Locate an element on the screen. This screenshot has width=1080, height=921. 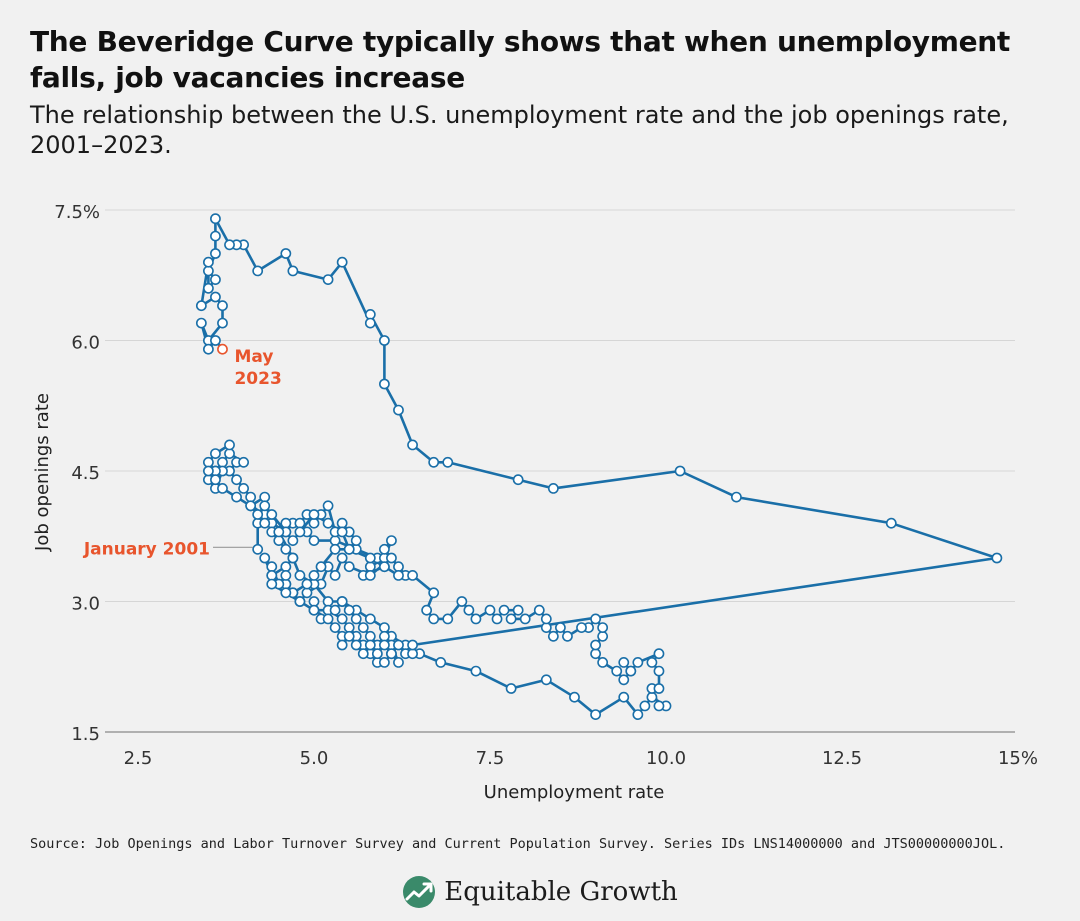
x-tick-label: 7.5 is located at coordinates (490, 758).